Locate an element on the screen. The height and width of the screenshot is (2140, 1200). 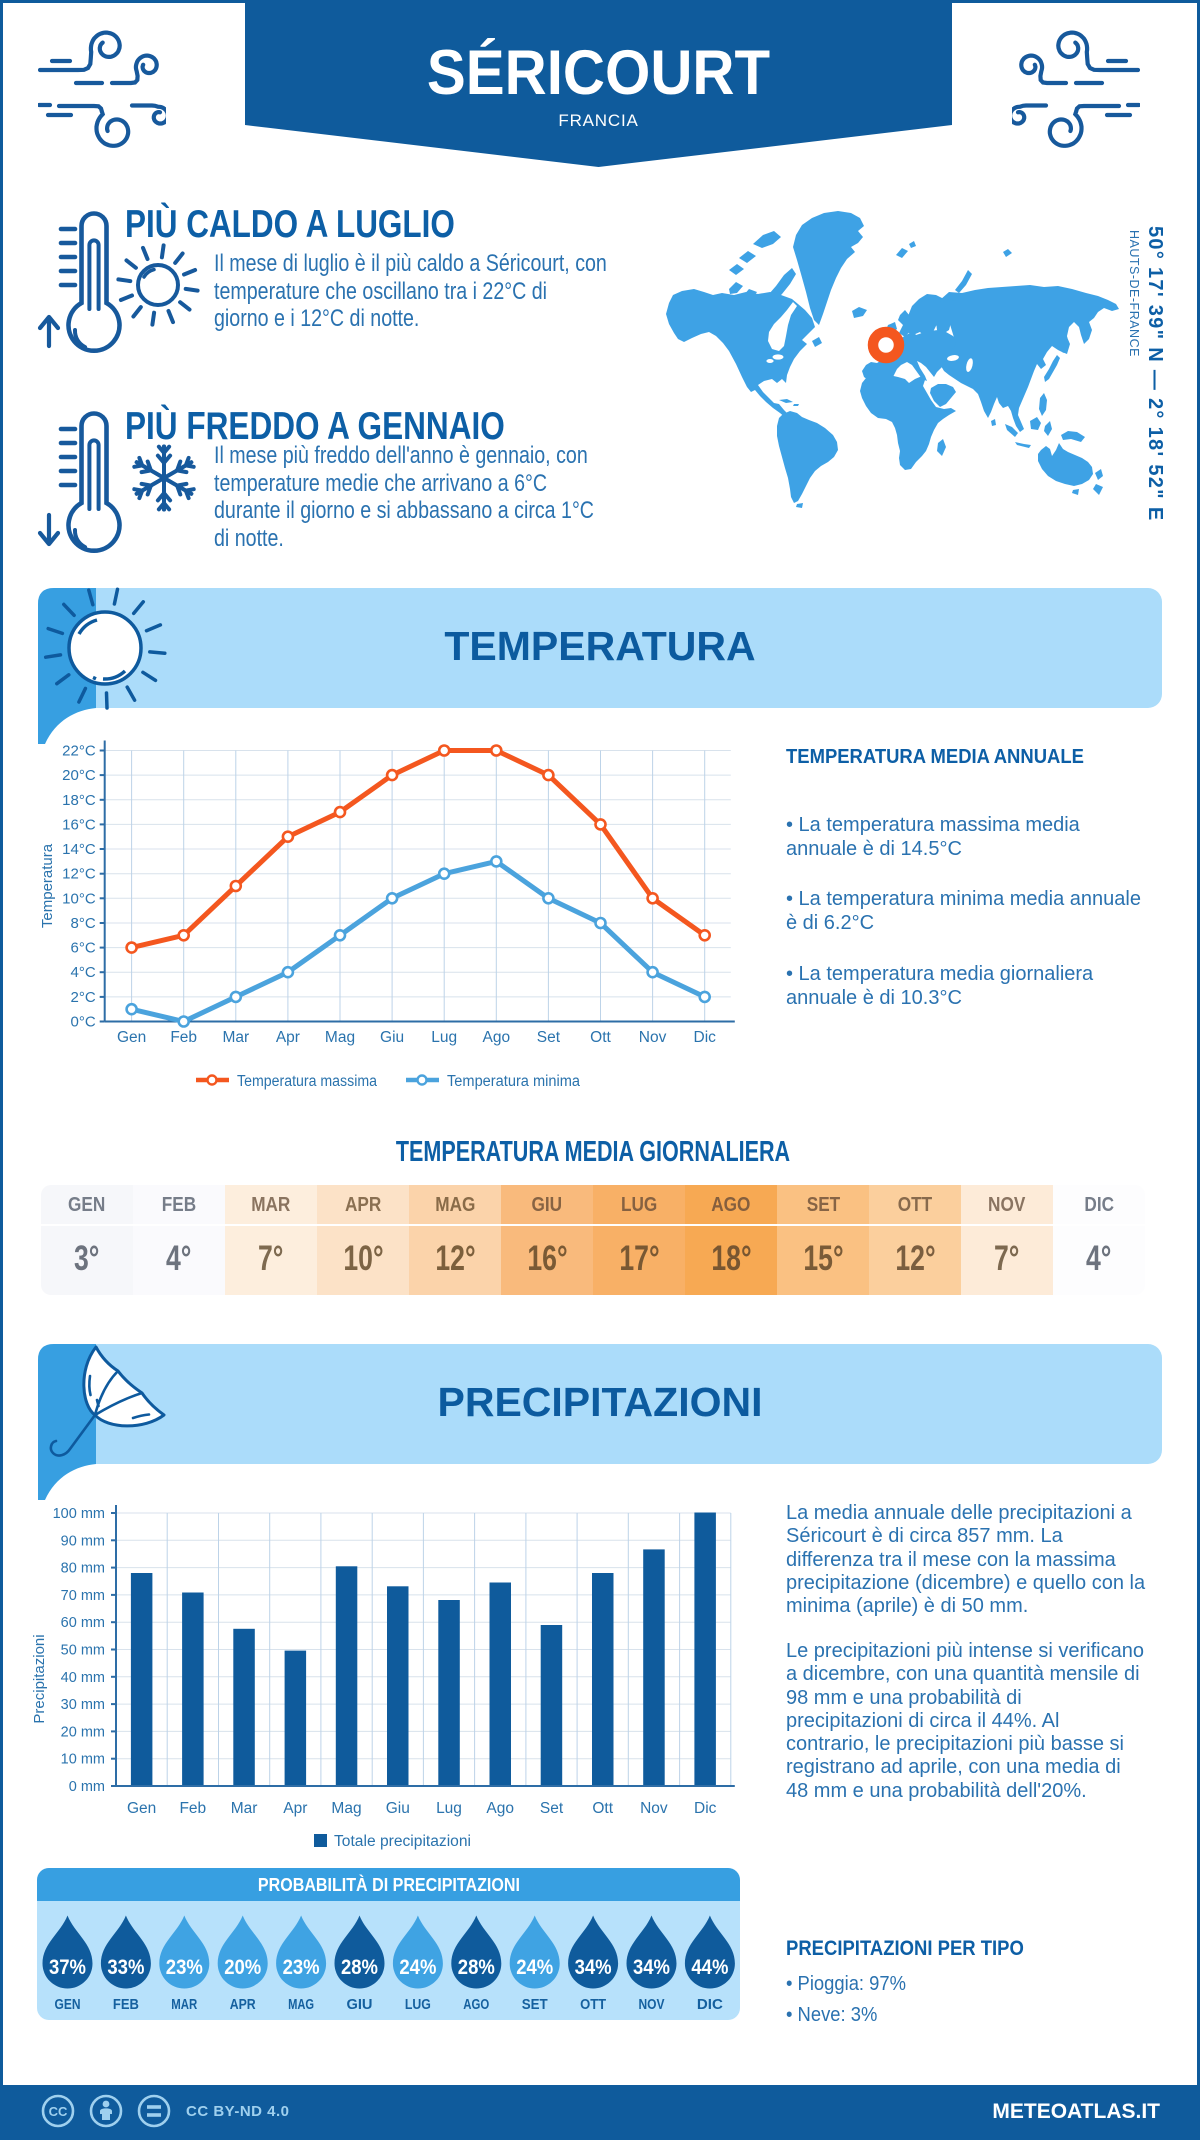
svg-text: MAG is located at coordinates (301, 2005).